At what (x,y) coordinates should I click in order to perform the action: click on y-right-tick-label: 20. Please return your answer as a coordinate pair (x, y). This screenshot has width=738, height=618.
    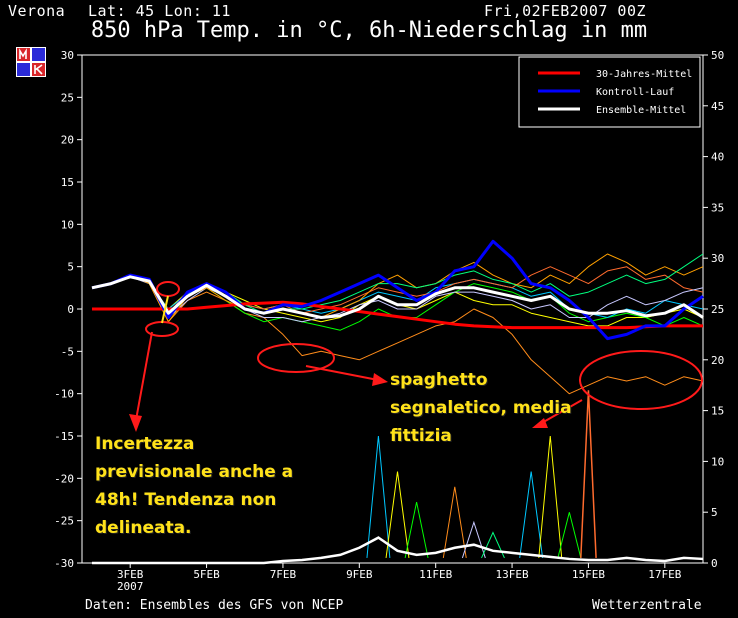
    Looking at the image, I should click on (717, 360).